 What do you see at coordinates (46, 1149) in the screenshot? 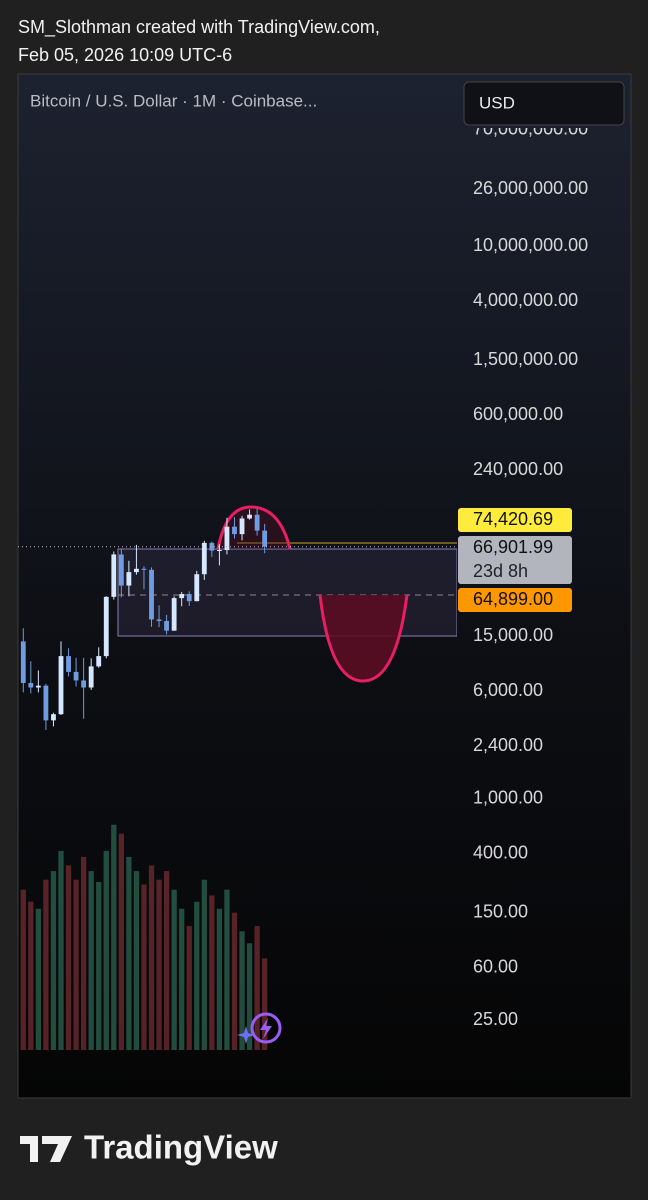
I see `brand-logo` at bounding box center [46, 1149].